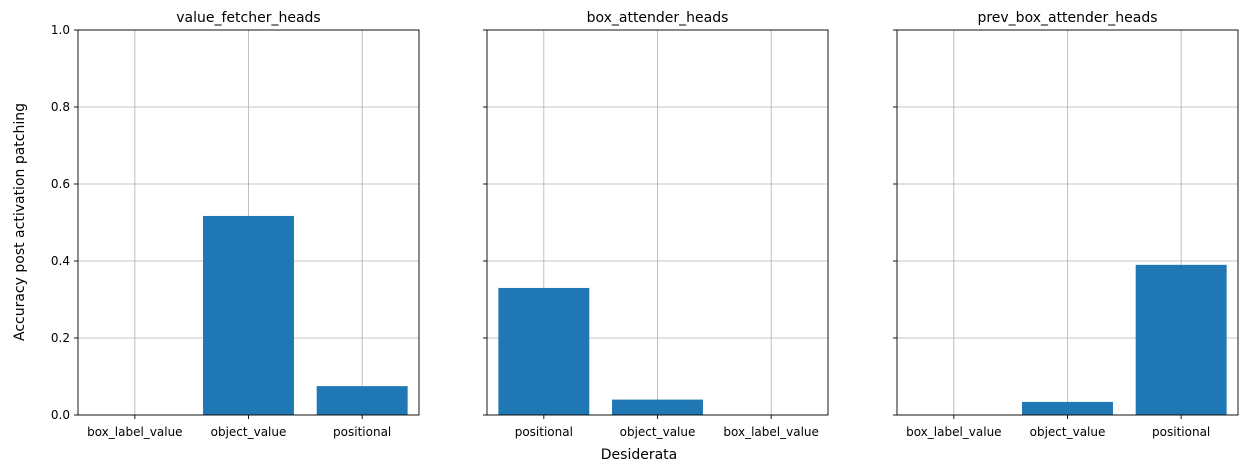 This screenshot has height=473, width=1250. What do you see at coordinates (60, 415) in the screenshot?
I see `y-tick-label: 0.0` at bounding box center [60, 415].